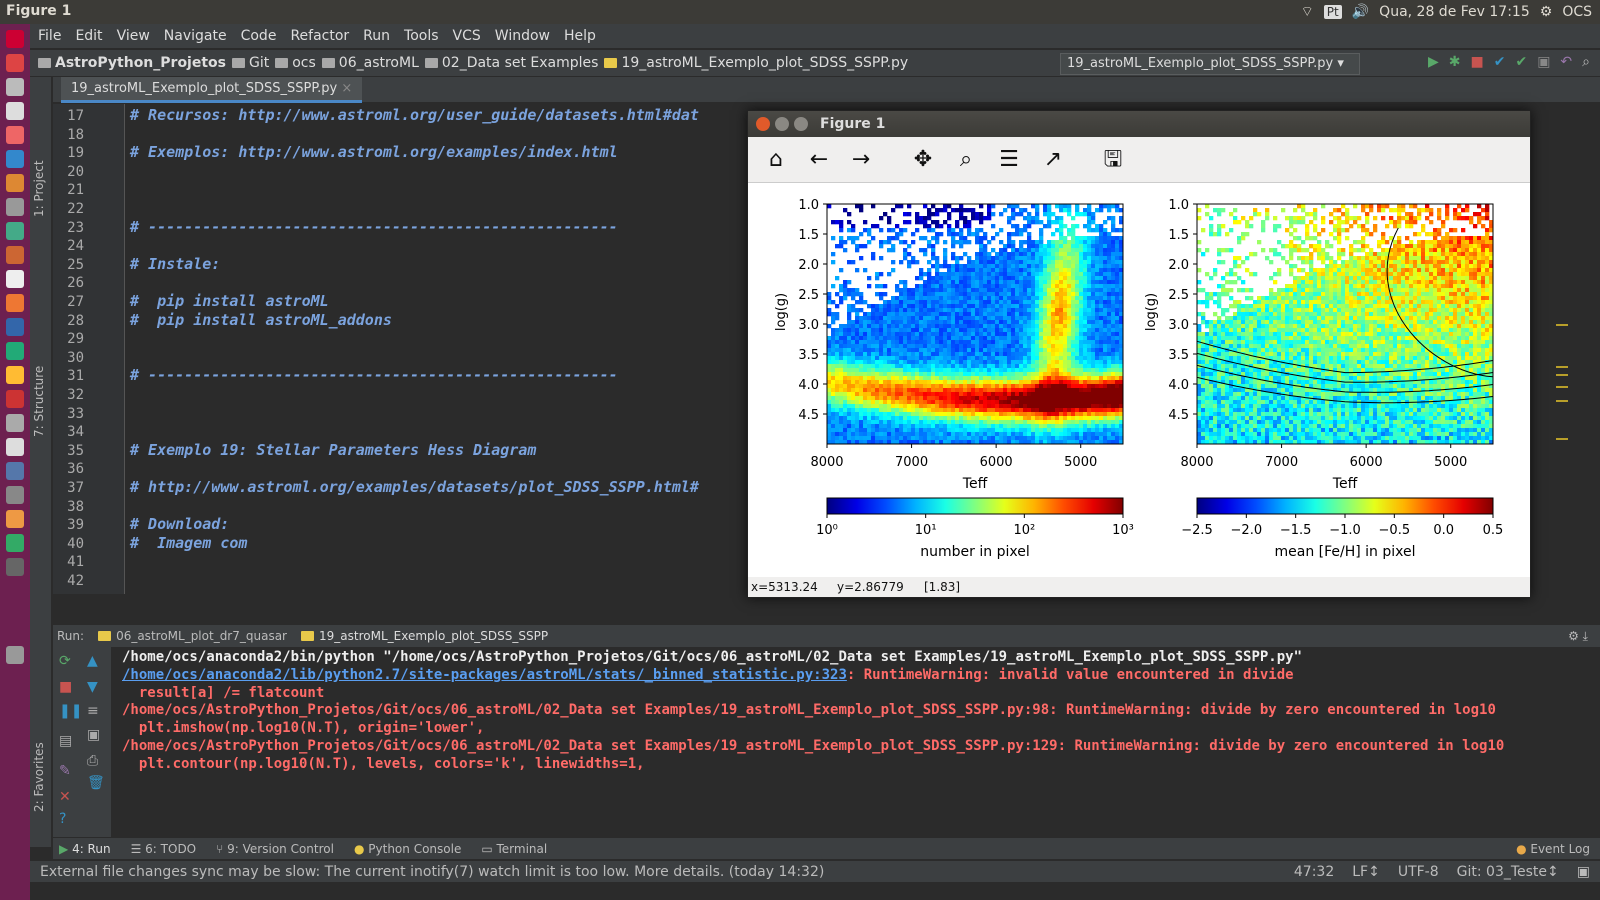  I want to click on scroll-down-icon: ▼, so click(92, 687).